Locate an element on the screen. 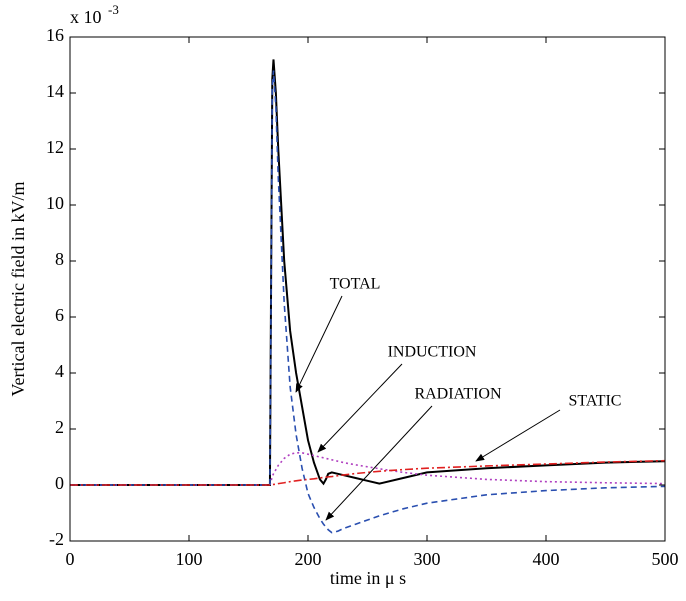  y-tick-label: 2 is located at coordinates (59, 427).